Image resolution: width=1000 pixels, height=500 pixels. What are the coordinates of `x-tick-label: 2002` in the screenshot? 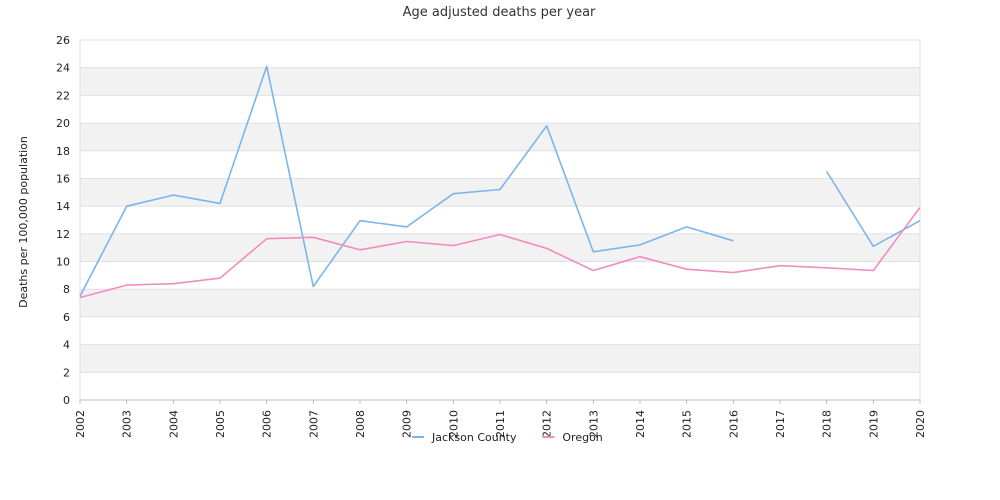 It's located at (80, 424).